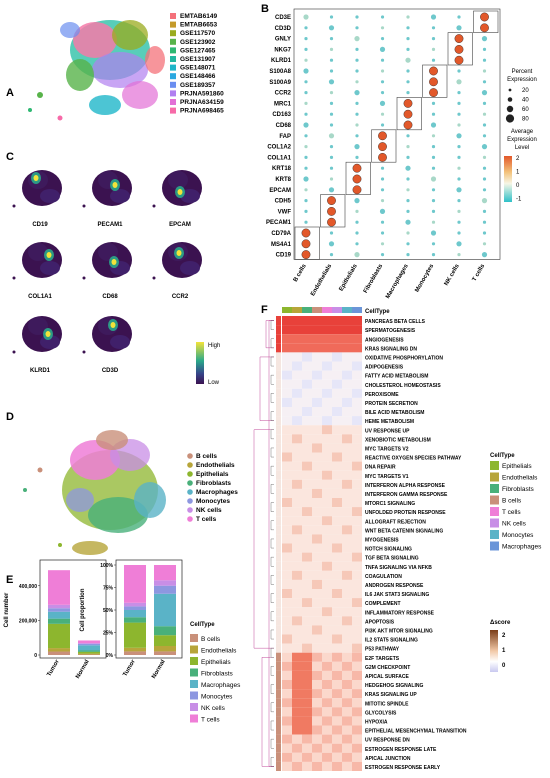 The width and height of the screenshot is (550, 778). Describe the element at coordinates (10, 417) in the screenshot. I see `panel-label-d: D` at that location.